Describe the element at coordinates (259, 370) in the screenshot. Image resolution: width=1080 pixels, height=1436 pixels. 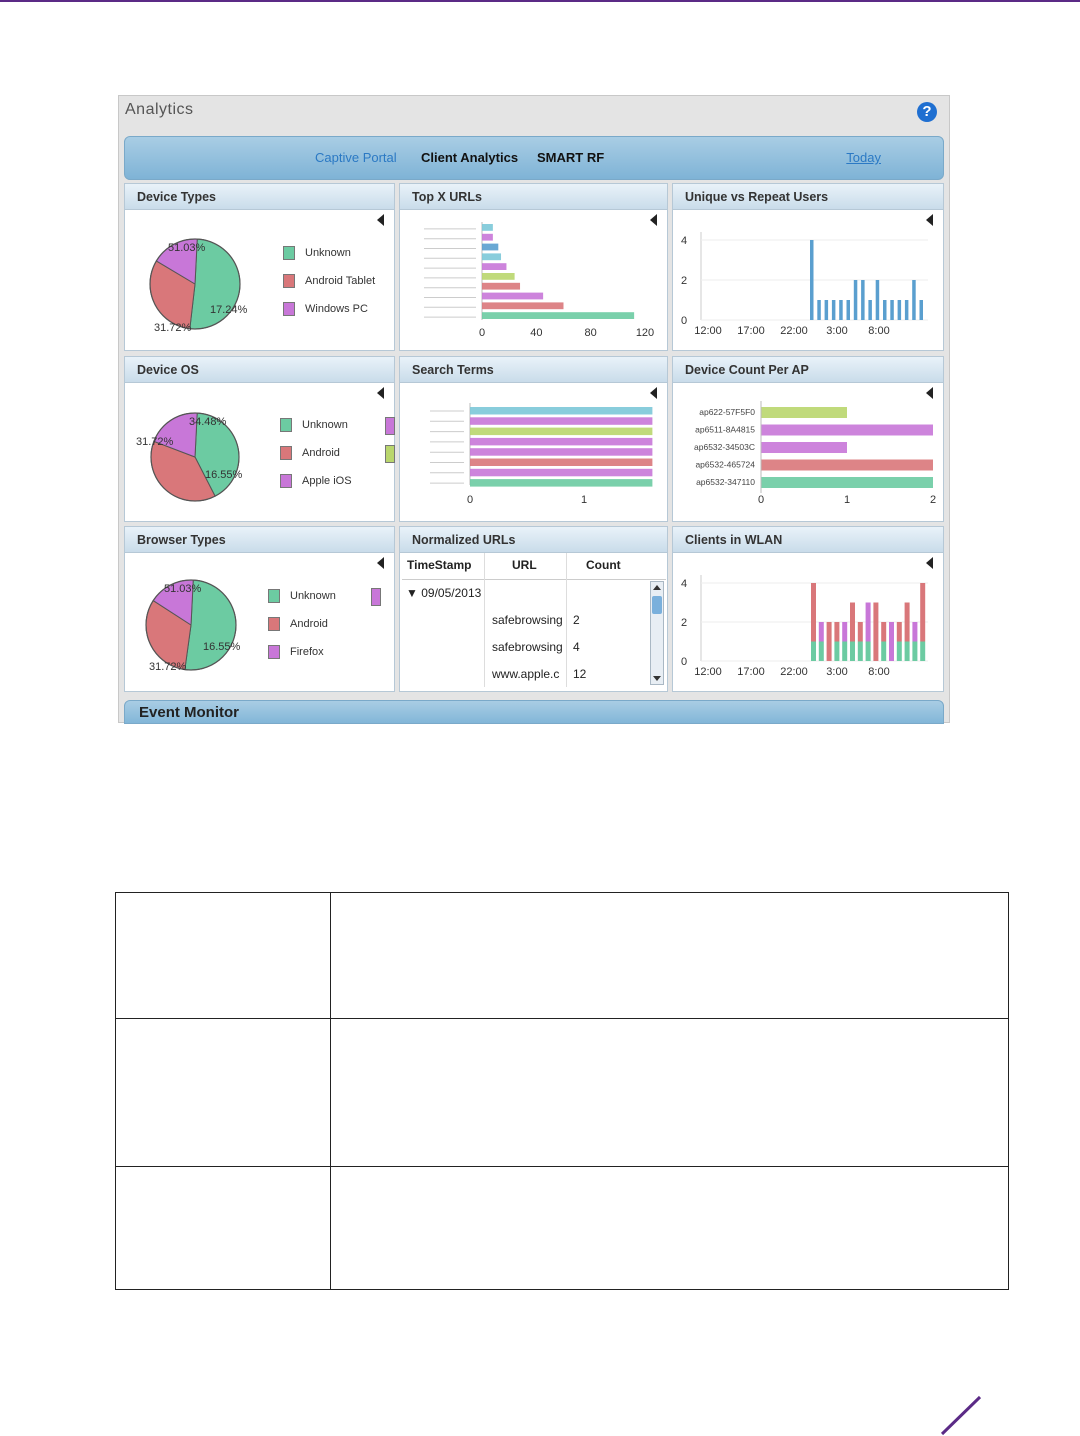
I see `panel-title: Device OS` at that location.